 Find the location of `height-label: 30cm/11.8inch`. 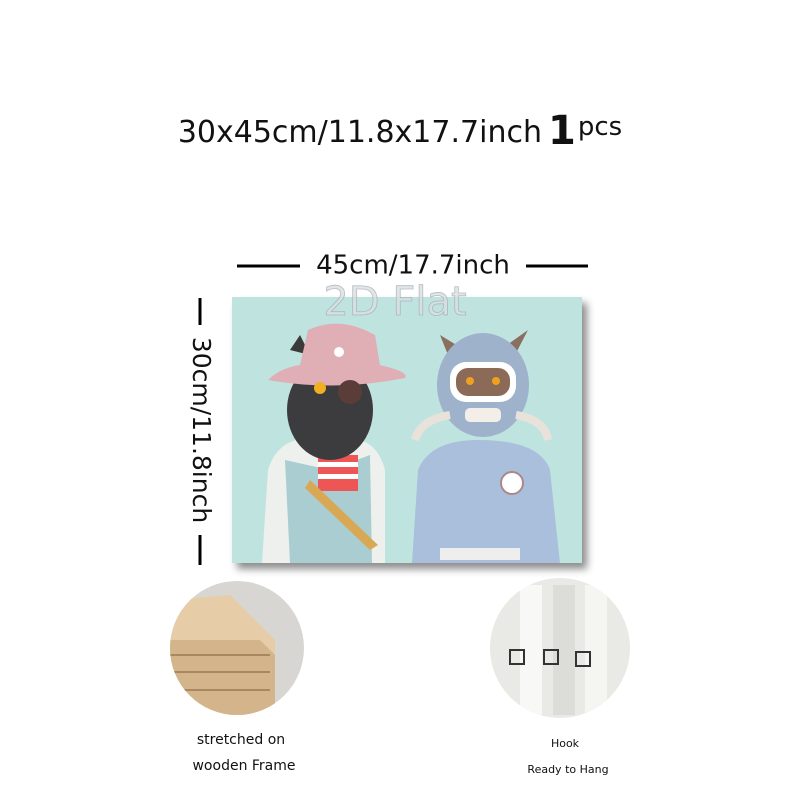

height-label: 30cm/11.8inch is located at coordinates (201, 430).